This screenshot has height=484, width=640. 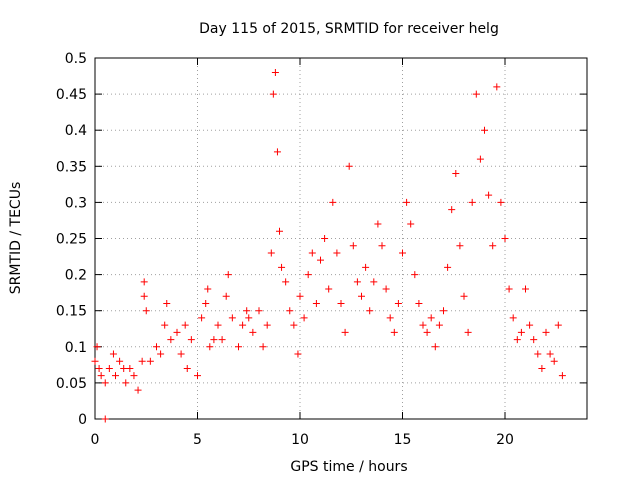 I want to click on x-axis-label: GPS time / hours, so click(x=348, y=467).